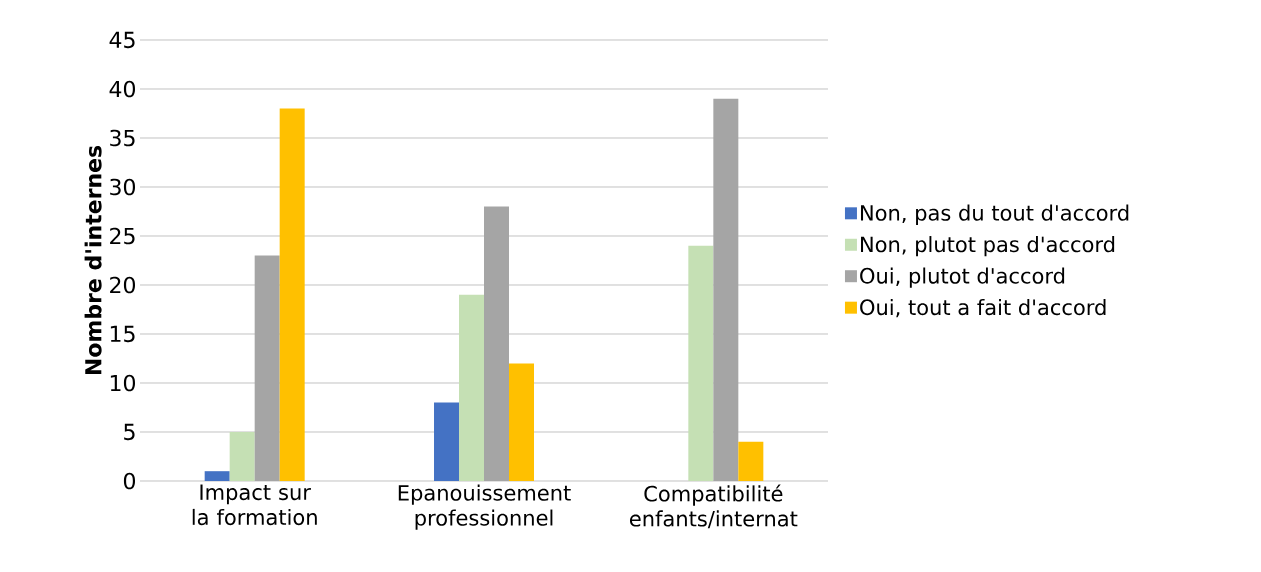 The height and width of the screenshot is (572, 1261). Describe the element at coordinates (129, 432) in the screenshot. I see `y-tick-label: 5` at that location.